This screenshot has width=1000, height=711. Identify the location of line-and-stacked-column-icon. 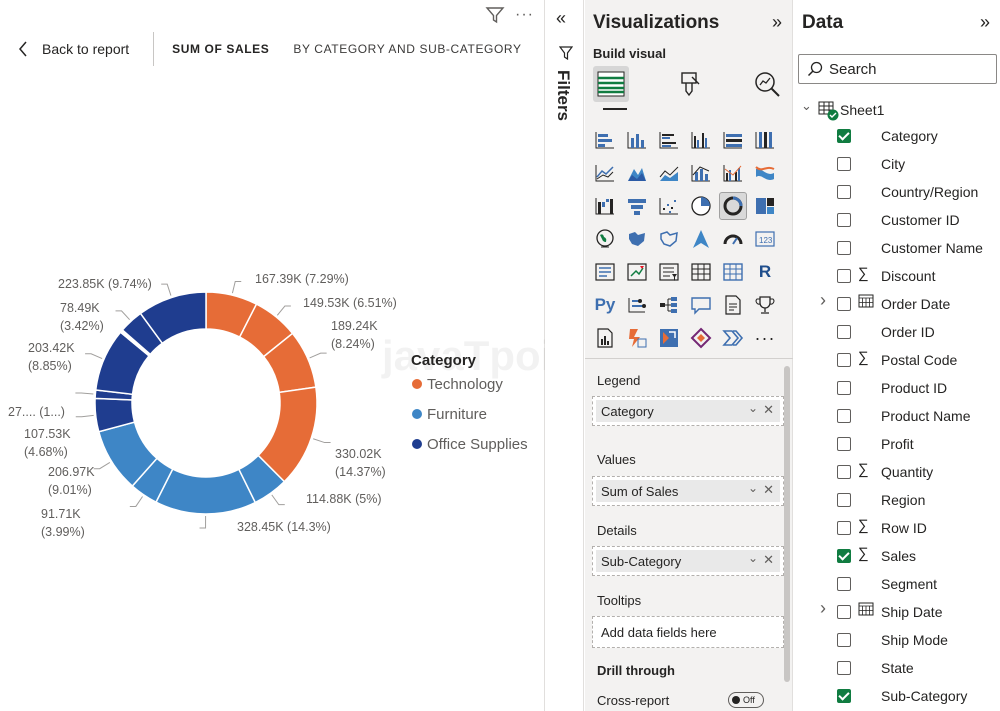
(701, 173).